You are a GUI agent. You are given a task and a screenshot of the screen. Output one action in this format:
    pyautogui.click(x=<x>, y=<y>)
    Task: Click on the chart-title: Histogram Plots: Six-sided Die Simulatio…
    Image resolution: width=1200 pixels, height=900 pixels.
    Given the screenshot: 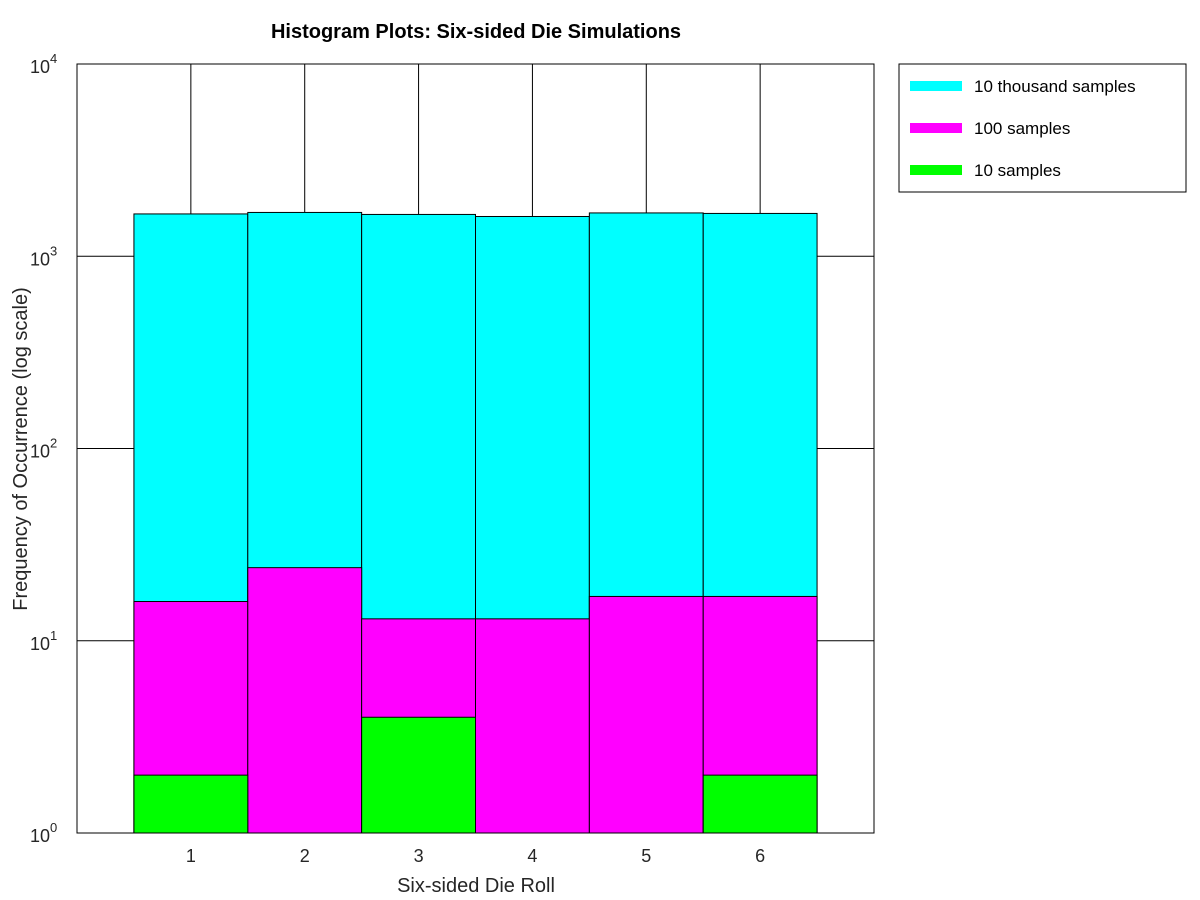 What is the action you would take?
    pyautogui.click(x=476, y=32)
    